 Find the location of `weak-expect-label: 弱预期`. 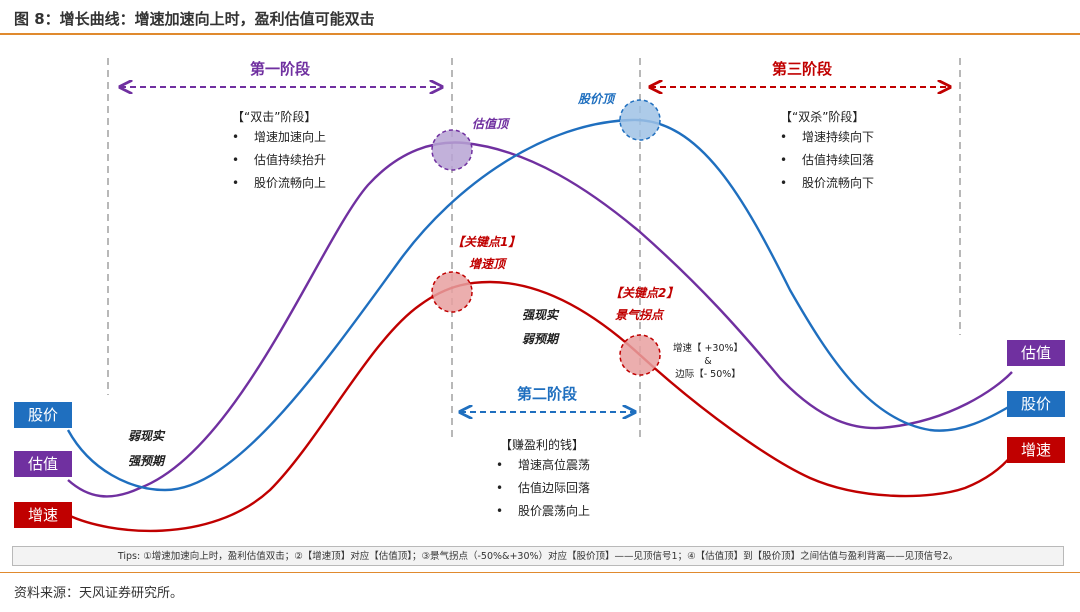

weak-expect-label: 弱预期 is located at coordinates (540, 339).